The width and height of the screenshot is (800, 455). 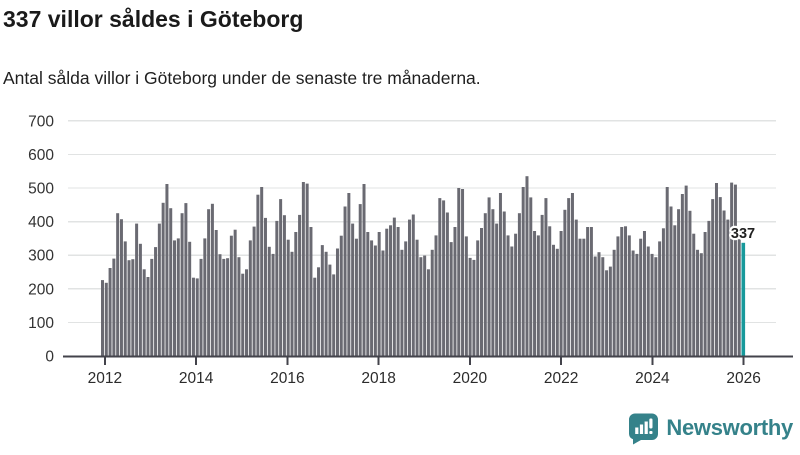 I want to click on y-tick-label: 0, so click(x=49, y=357).